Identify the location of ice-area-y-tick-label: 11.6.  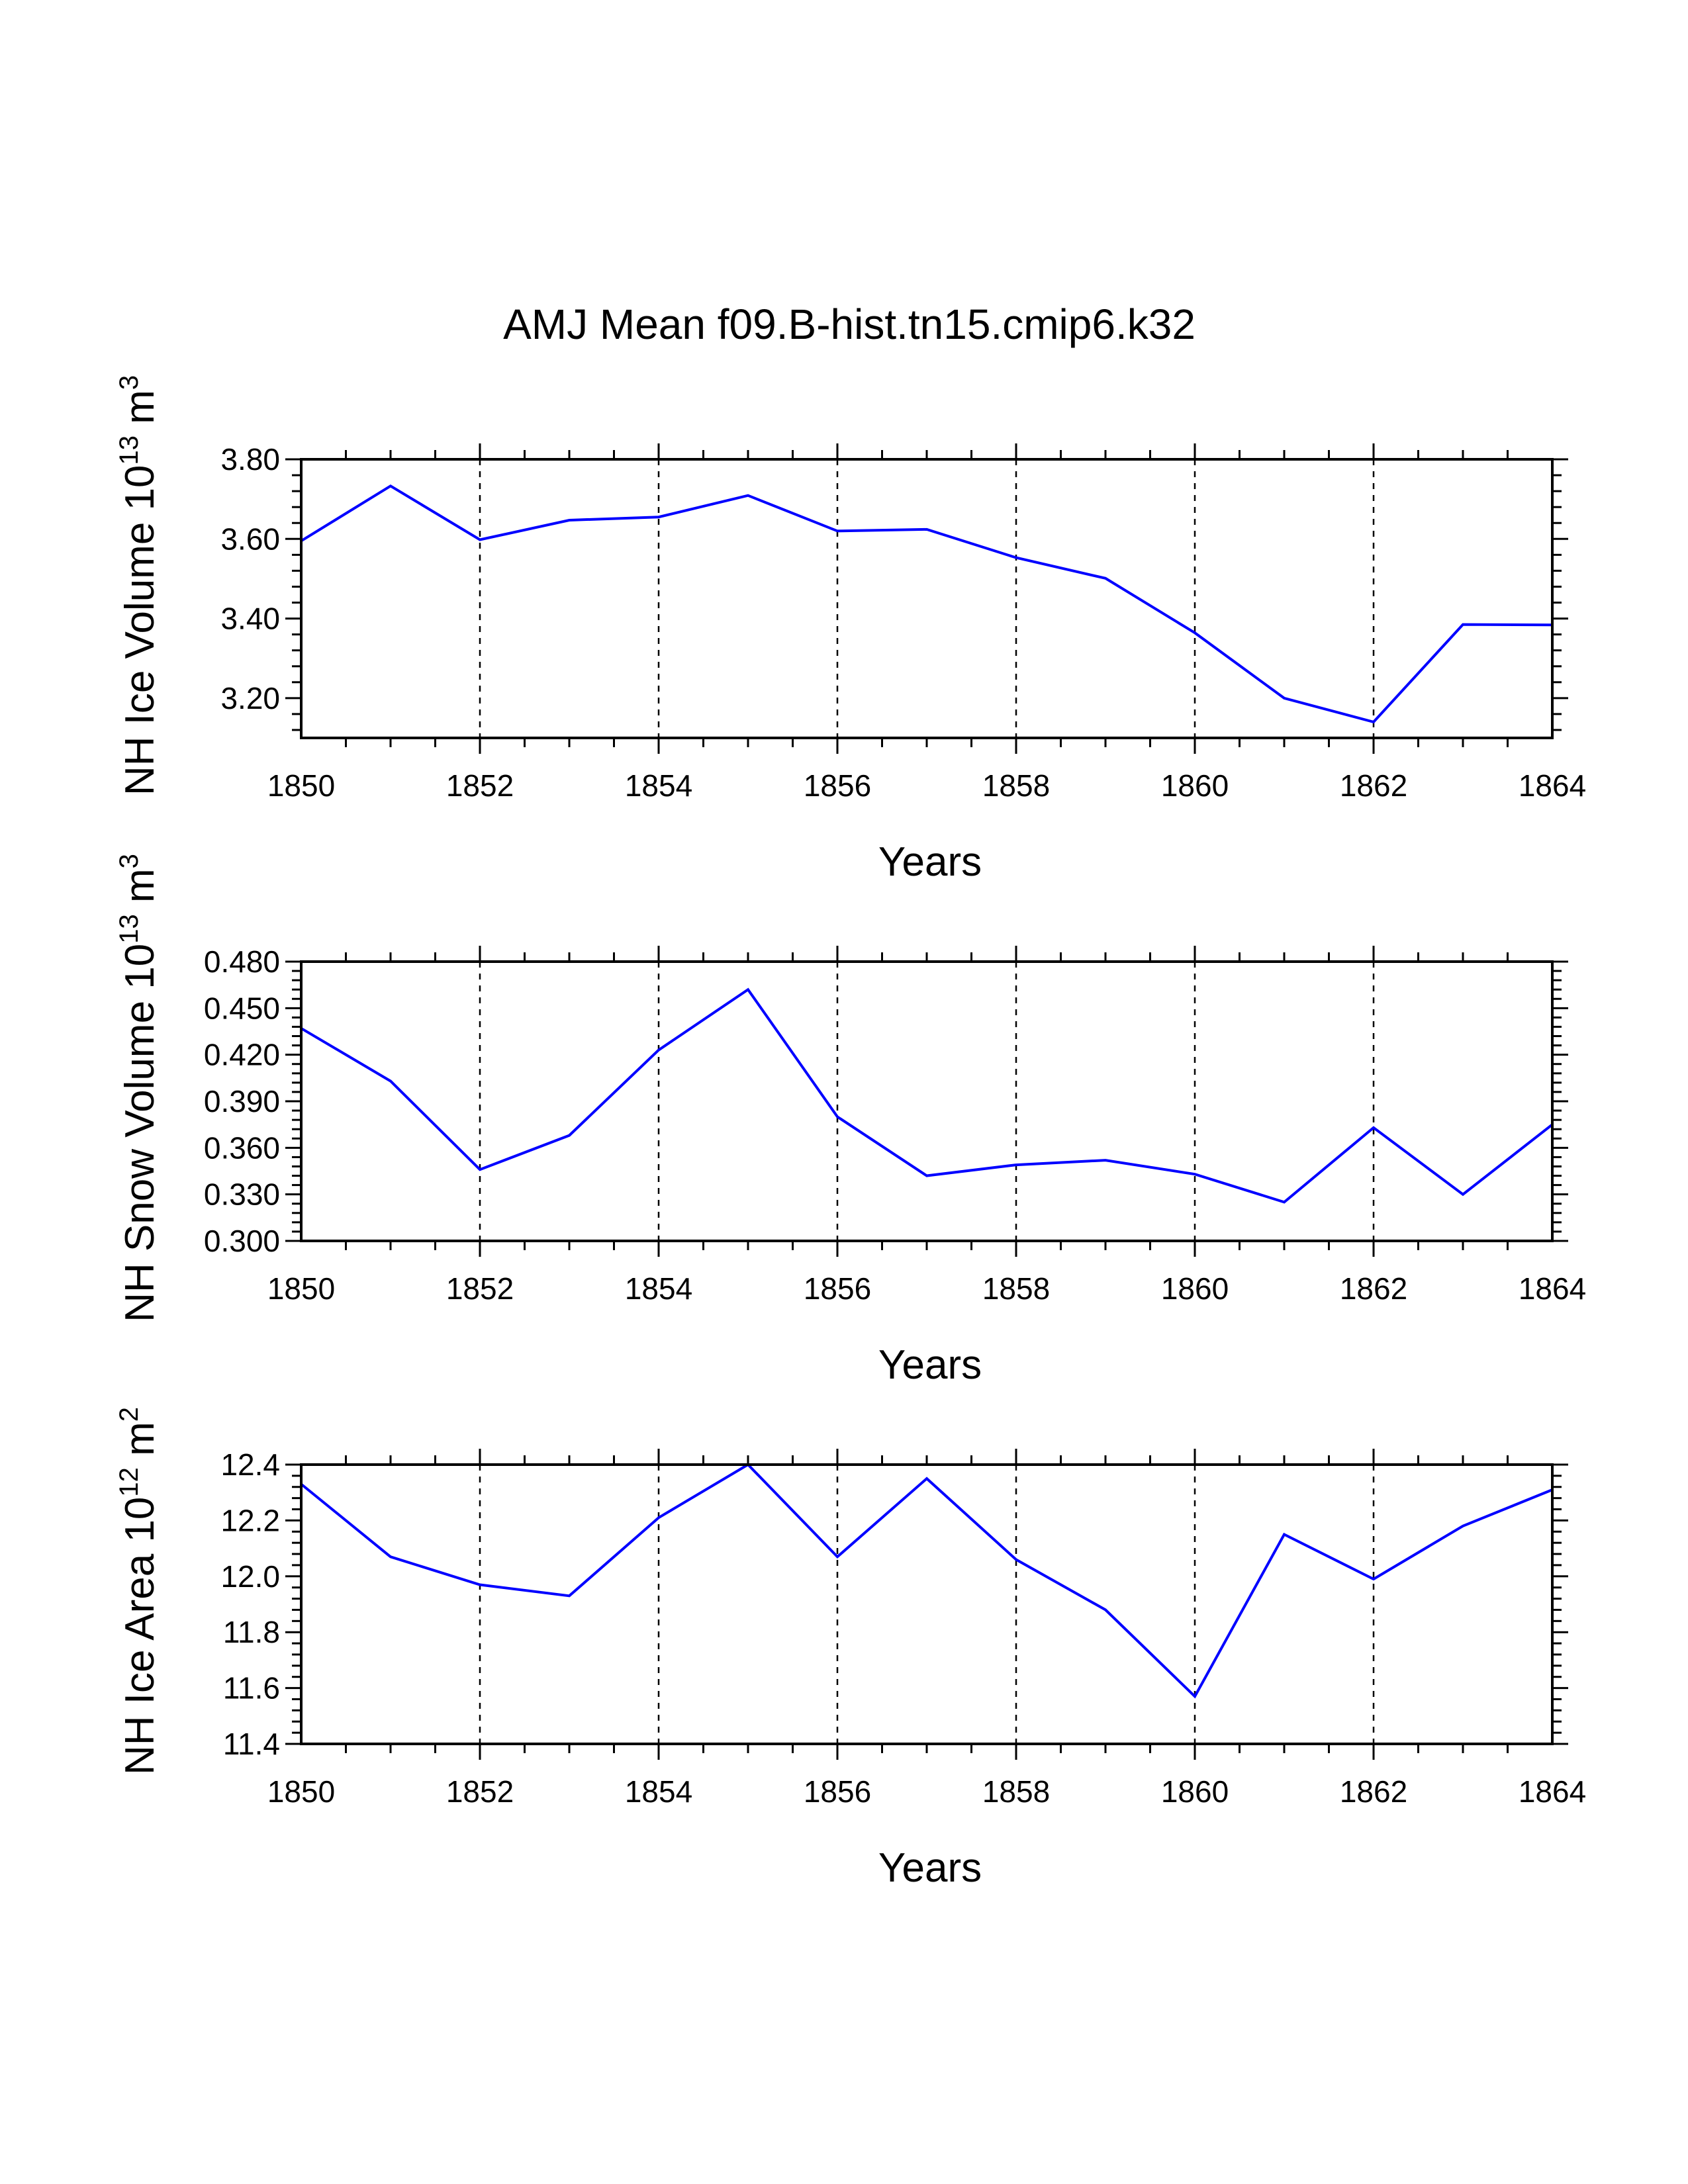
(251, 1689).